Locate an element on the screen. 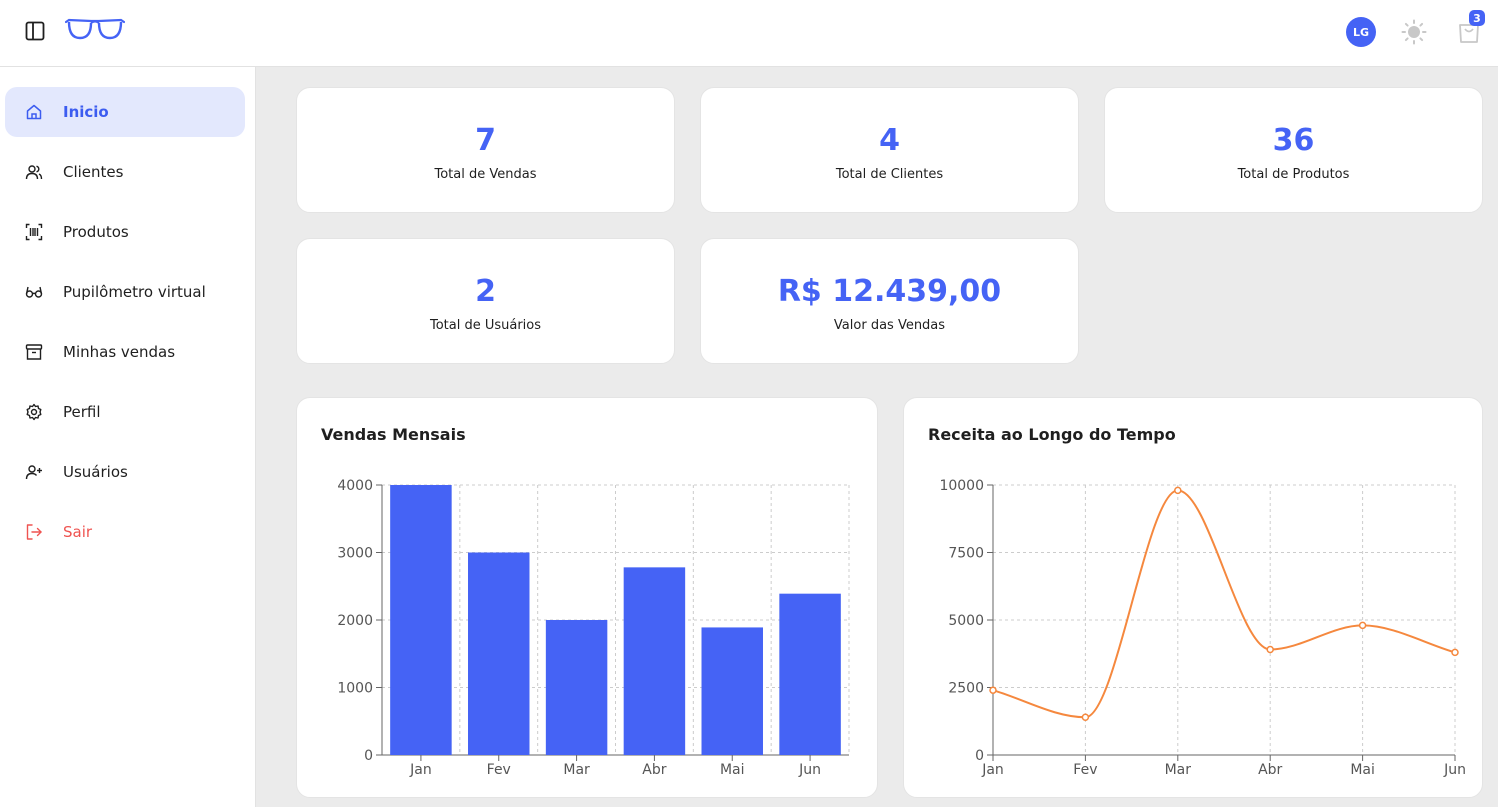 The height and width of the screenshot is (807, 1498). sales-bar-chart: 0 1000 2000 3000 4000 Jan Fev Mar Abr Mai Jun is located at coordinates (593, 628).